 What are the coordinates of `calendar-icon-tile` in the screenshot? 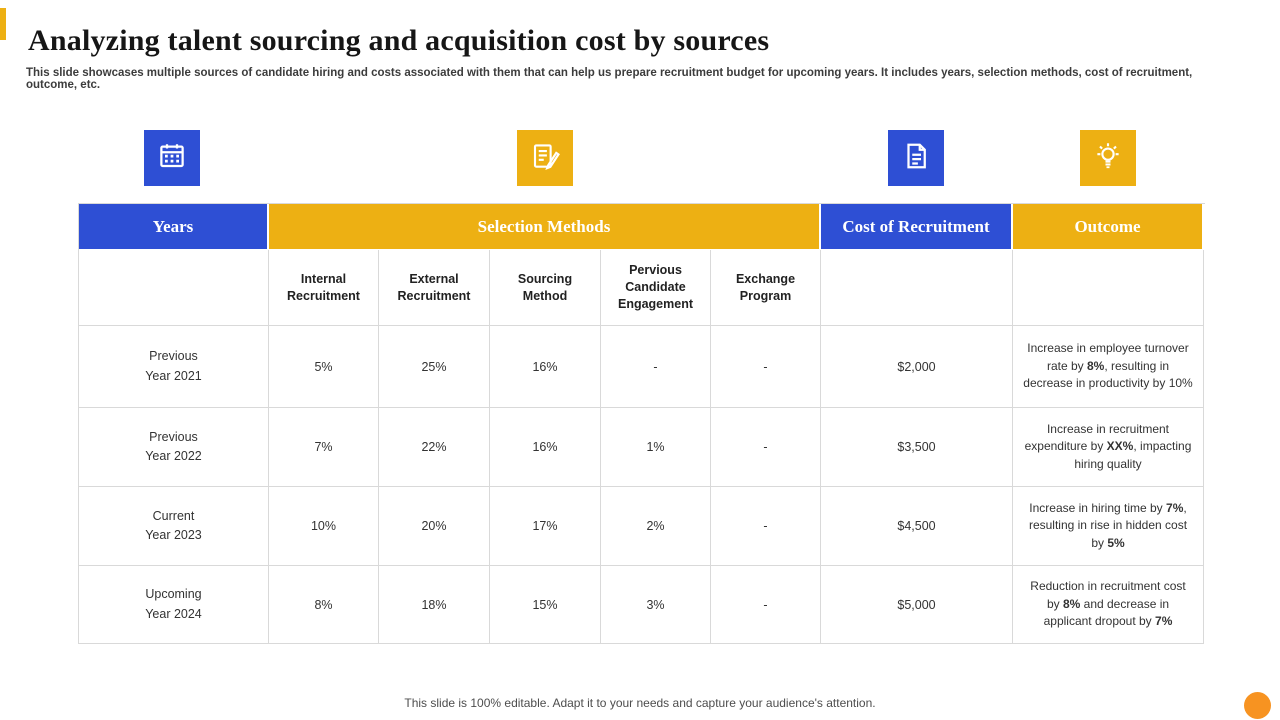 It's located at (172, 158).